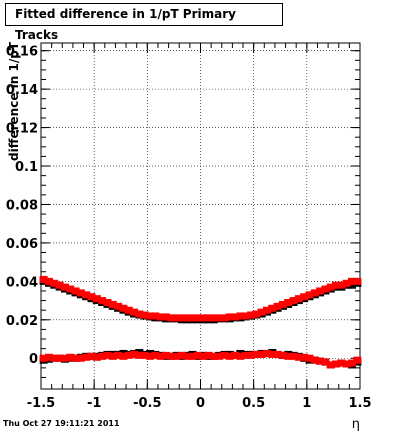  Describe the element at coordinates (22, 205) in the screenshot. I see `y-tick-label: 0.08` at that location.